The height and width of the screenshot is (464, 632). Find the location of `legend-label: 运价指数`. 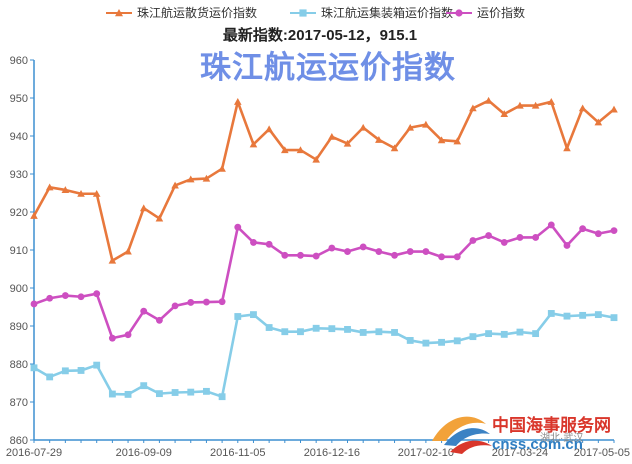

legend-label: 运价指数 is located at coordinates (501, 12).